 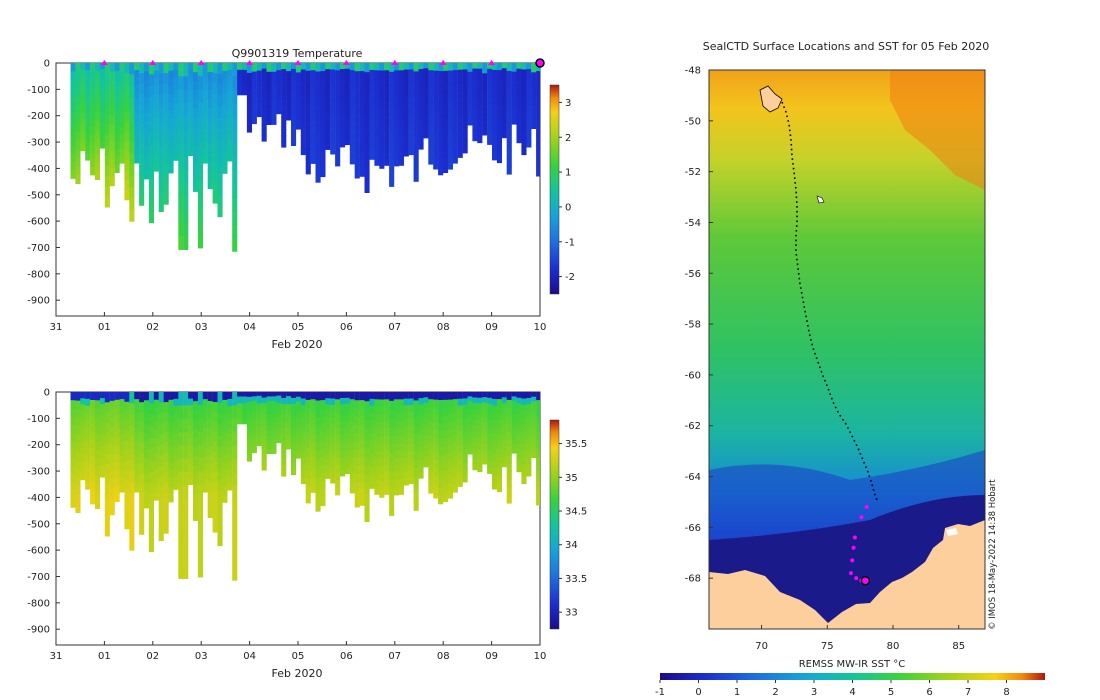 I want to click on sst-colorbar-tick-label: 5, so click(x=891, y=692).